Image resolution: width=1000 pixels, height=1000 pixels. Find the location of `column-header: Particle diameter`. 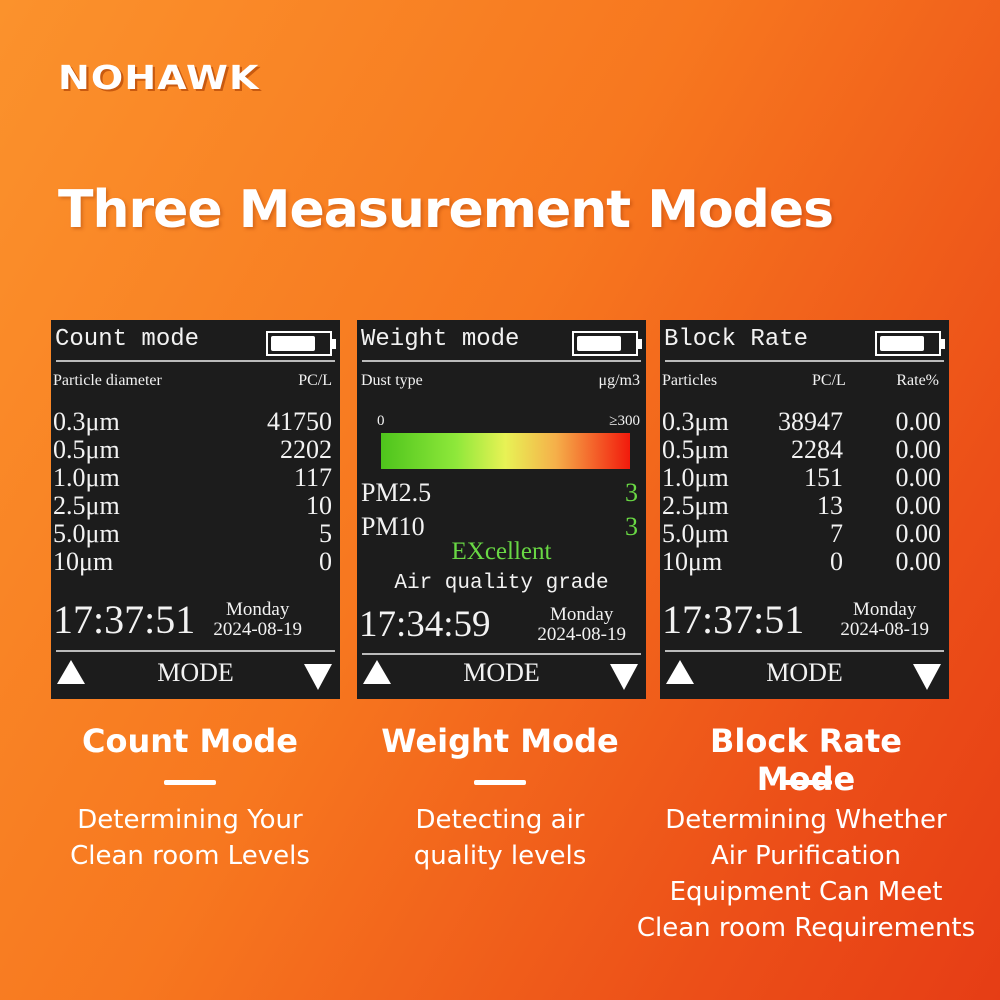

column-header: Particle diameter is located at coordinates (107, 380).